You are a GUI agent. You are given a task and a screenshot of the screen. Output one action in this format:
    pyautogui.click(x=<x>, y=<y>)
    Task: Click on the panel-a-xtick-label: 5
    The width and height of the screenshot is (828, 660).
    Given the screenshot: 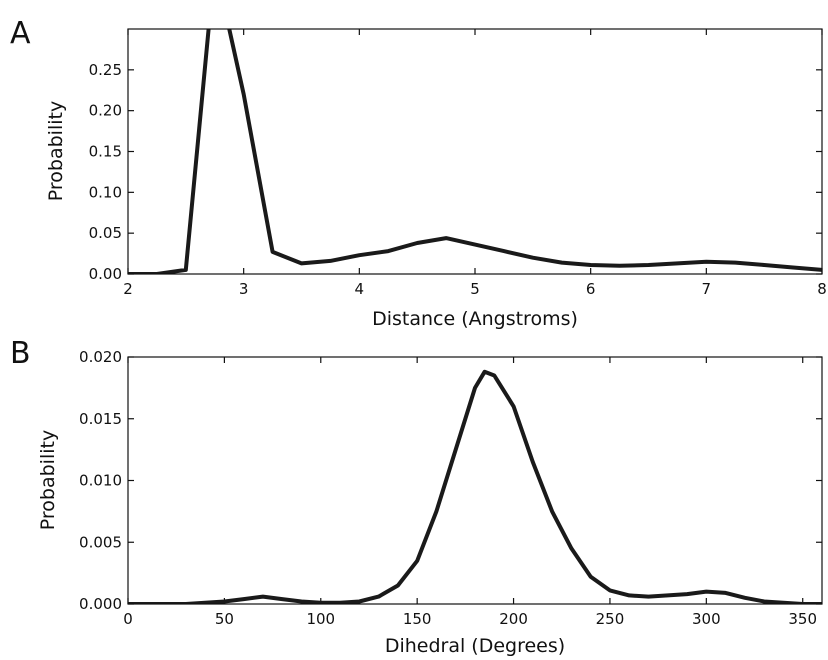 What is the action you would take?
    pyautogui.click(x=475, y=289)
    